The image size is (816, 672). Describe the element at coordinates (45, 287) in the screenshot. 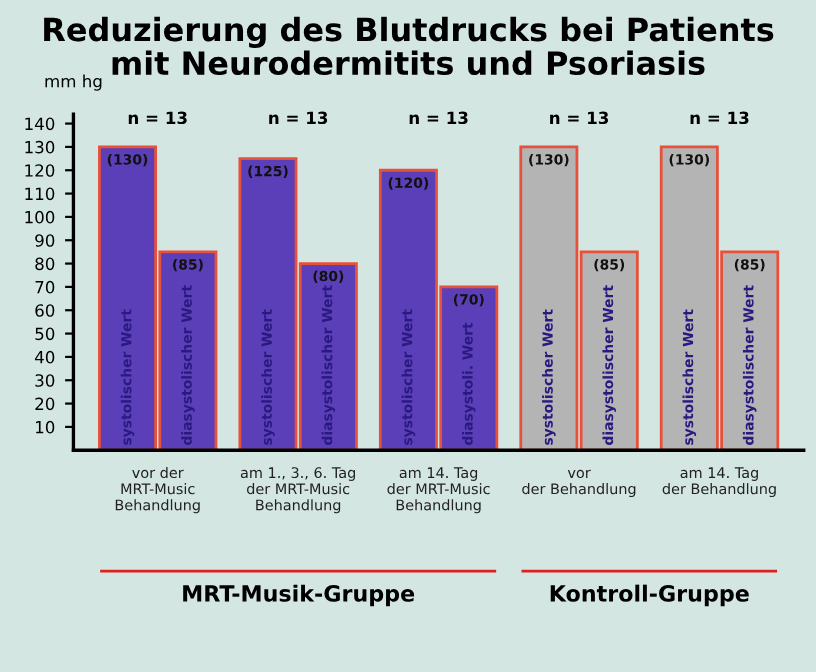

I see `y-tick-label: 70` at that location.